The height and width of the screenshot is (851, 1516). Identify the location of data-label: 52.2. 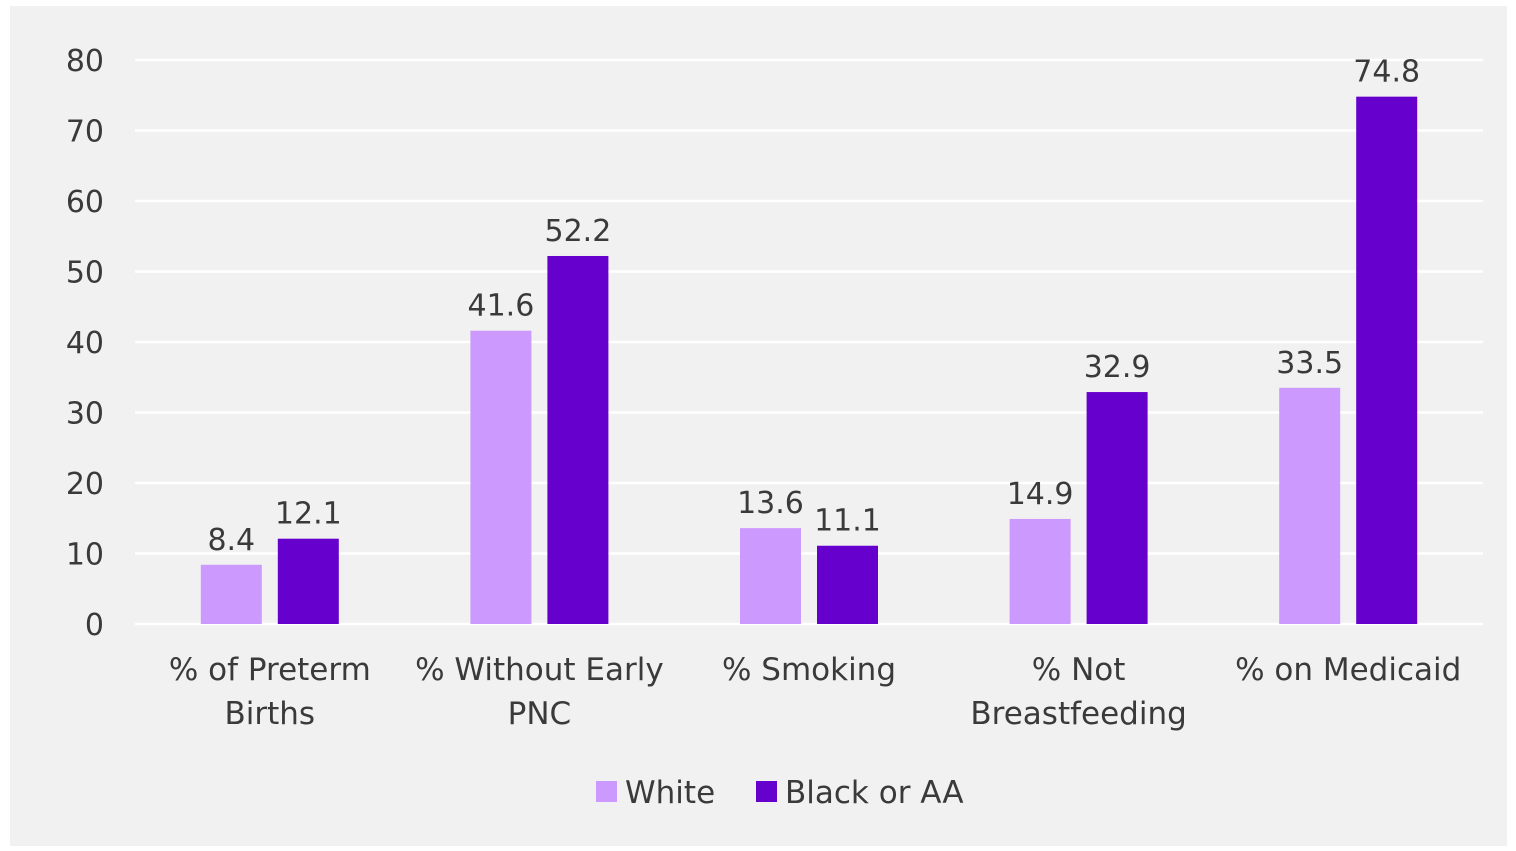
(578, 231).